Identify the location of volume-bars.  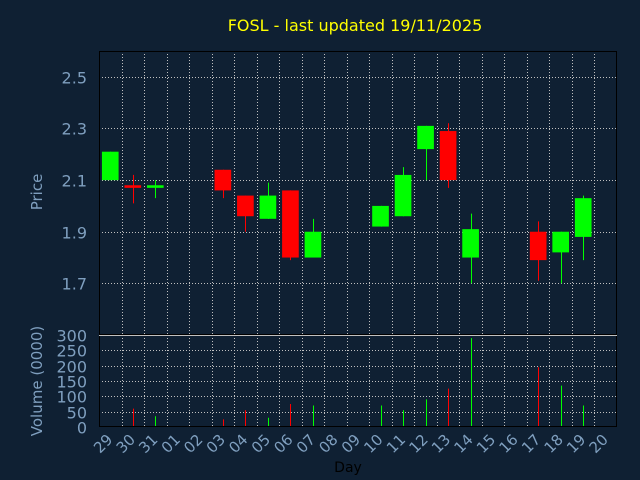
(358, 382).